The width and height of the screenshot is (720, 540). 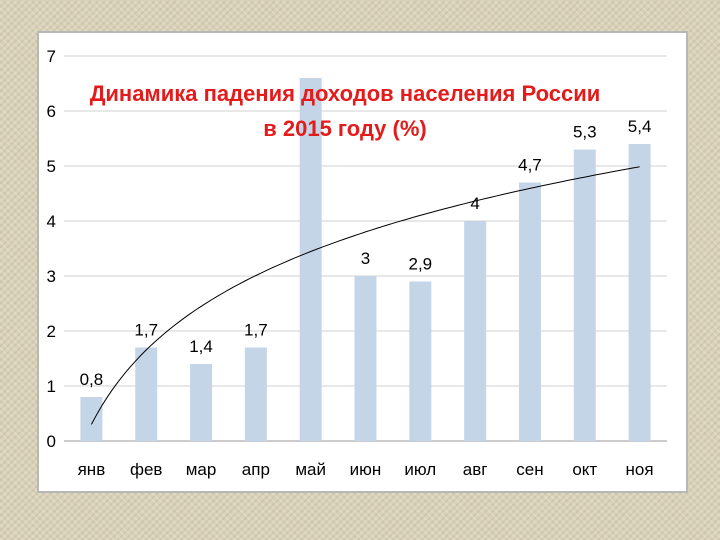 I want to click on x-tick-label: сен, so click(x=529, y=469).